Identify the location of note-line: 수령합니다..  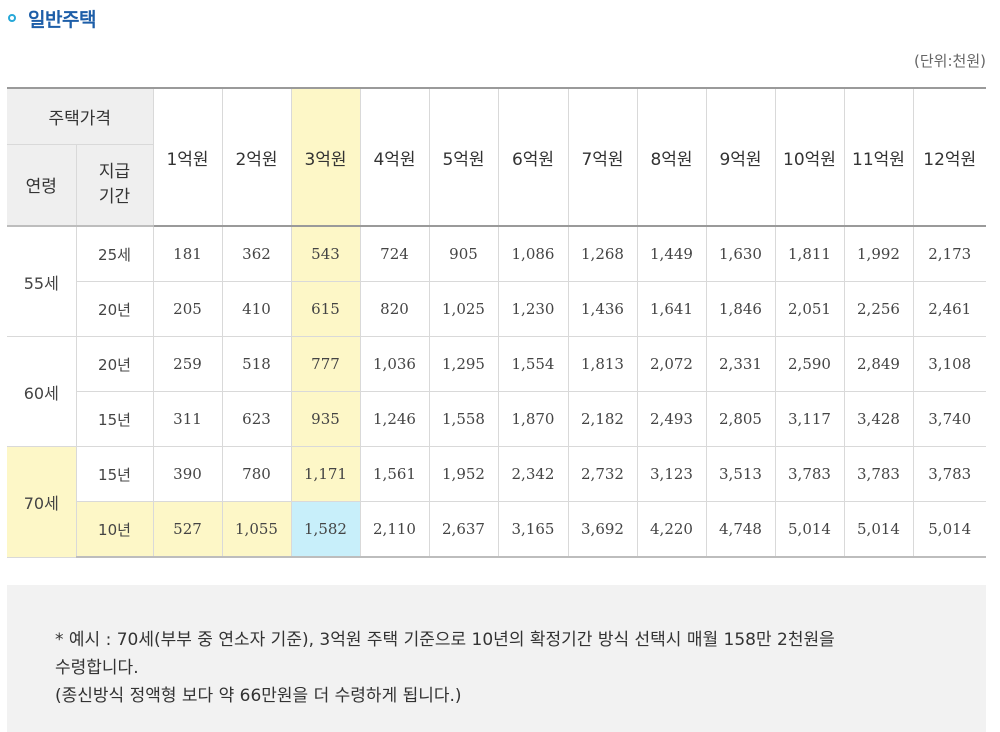
(97, 668).